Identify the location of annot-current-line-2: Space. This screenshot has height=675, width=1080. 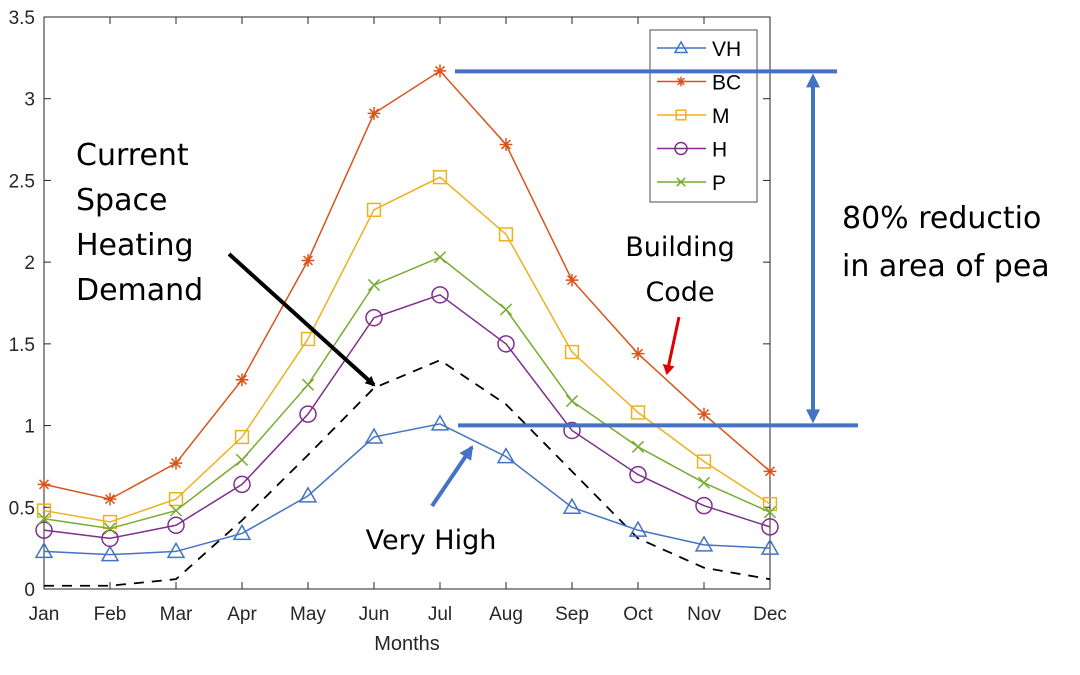
(121, 200).